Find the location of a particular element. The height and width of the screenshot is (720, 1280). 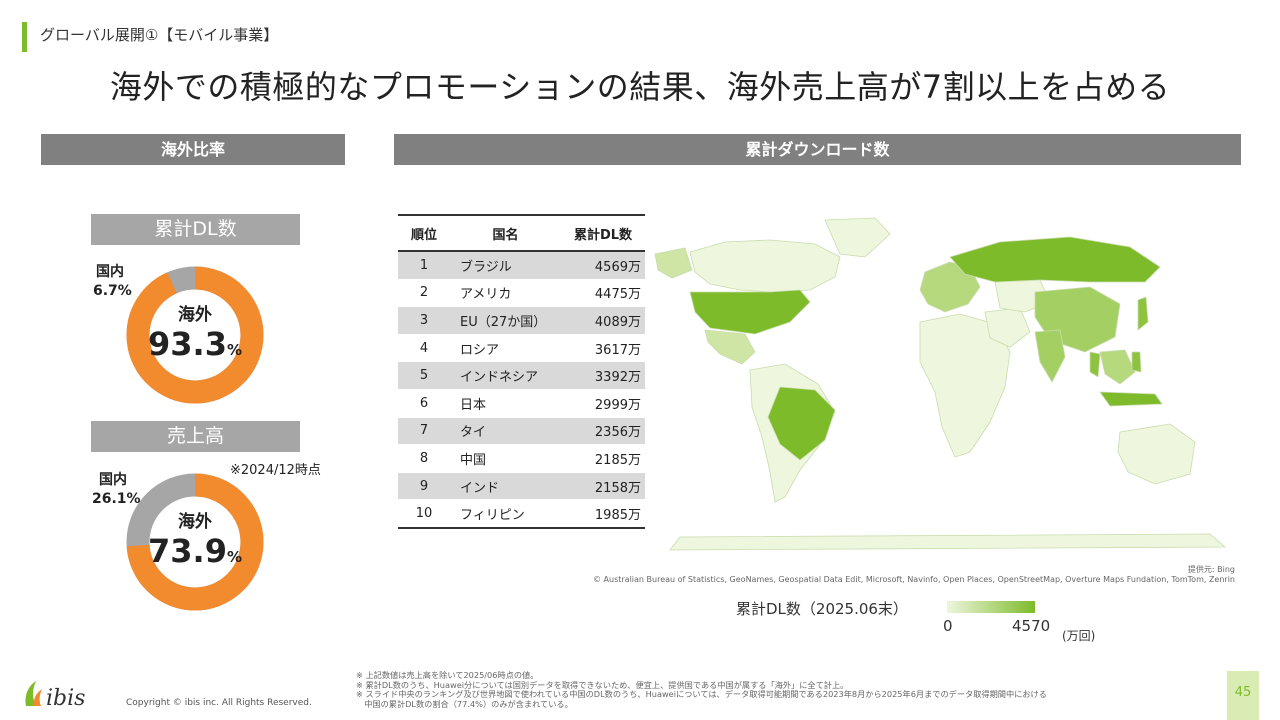

map-greenland is located at coordinates (857, 237).